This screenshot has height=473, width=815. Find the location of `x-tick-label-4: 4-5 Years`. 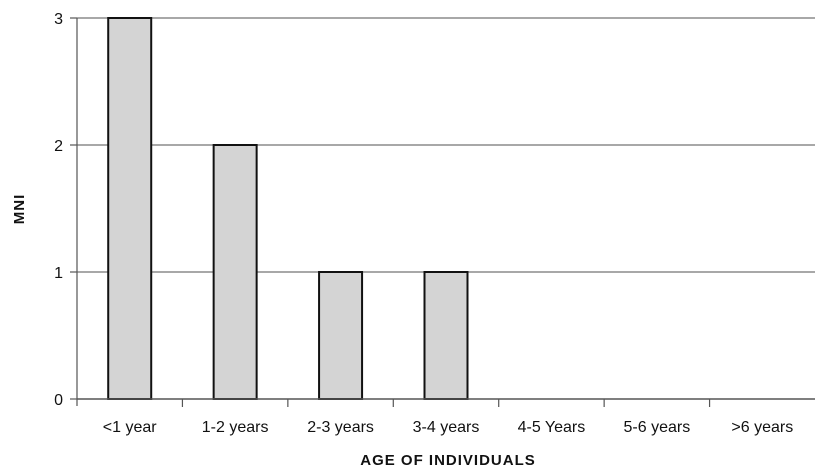

x-tick-label-4: 4-5 Years is located at coordinates (552, 427).